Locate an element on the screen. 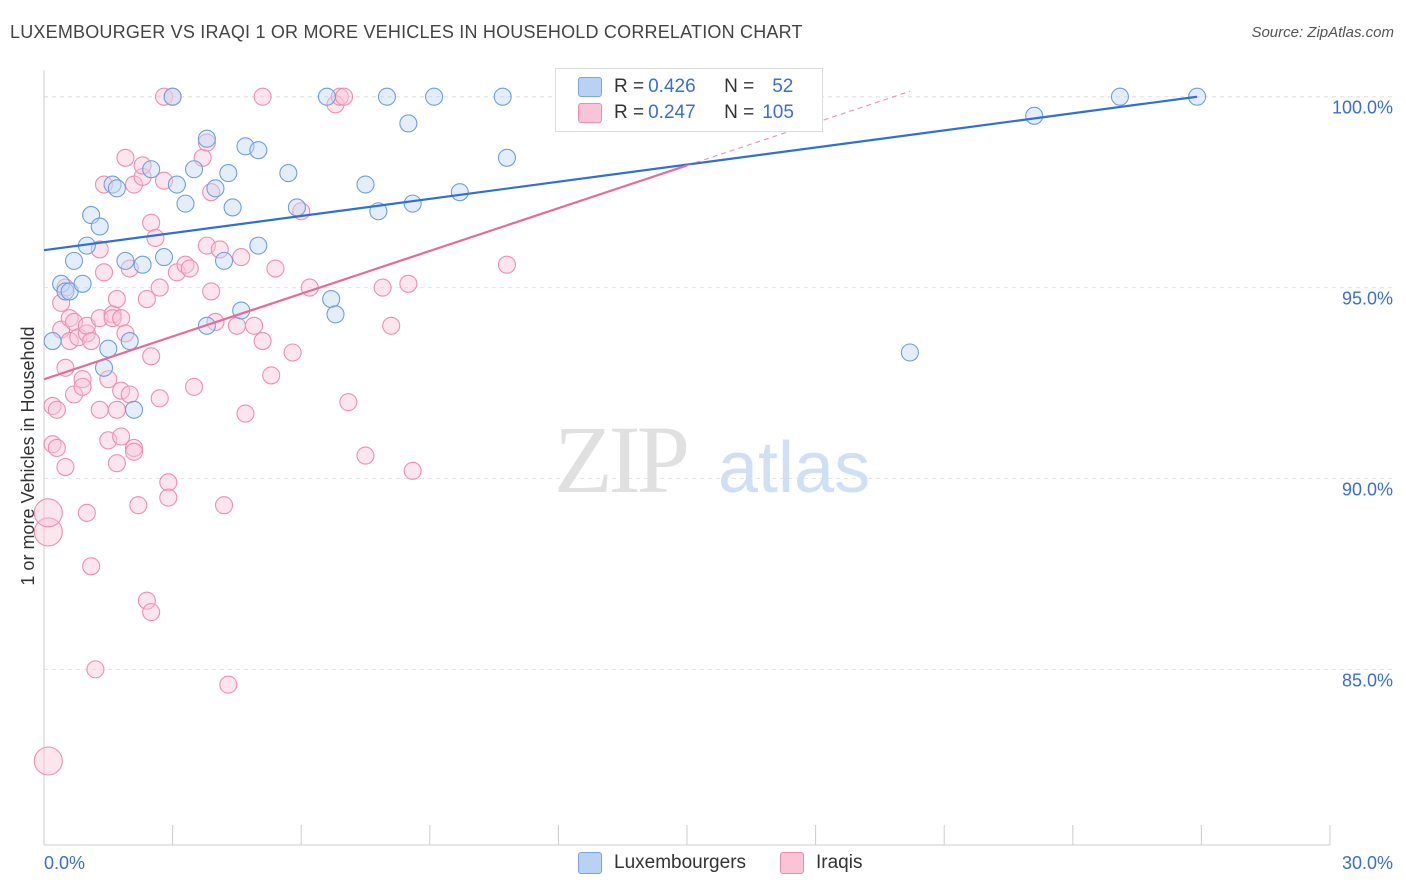 The width and height of the screenshot is (1406, 892). series-legend: Luxembourgers Iraqis is located at coordinates (703, 865).